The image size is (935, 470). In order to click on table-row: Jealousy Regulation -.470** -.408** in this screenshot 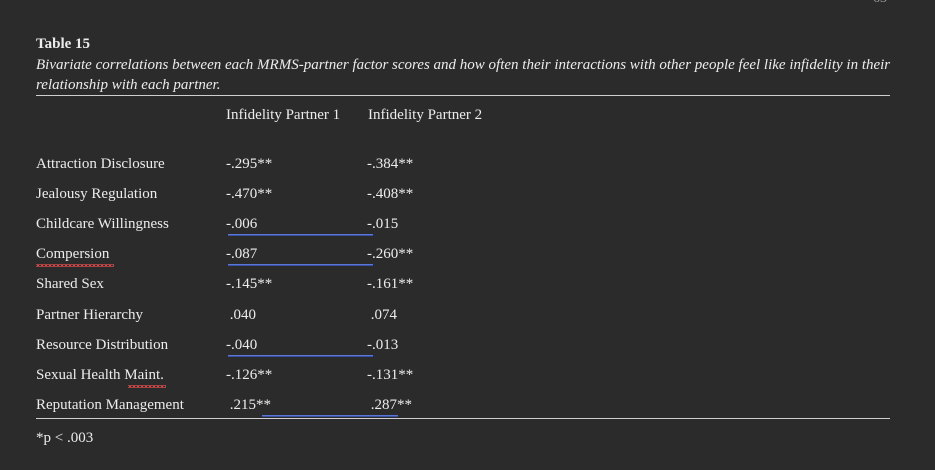, I will do `click(467, 197)`.